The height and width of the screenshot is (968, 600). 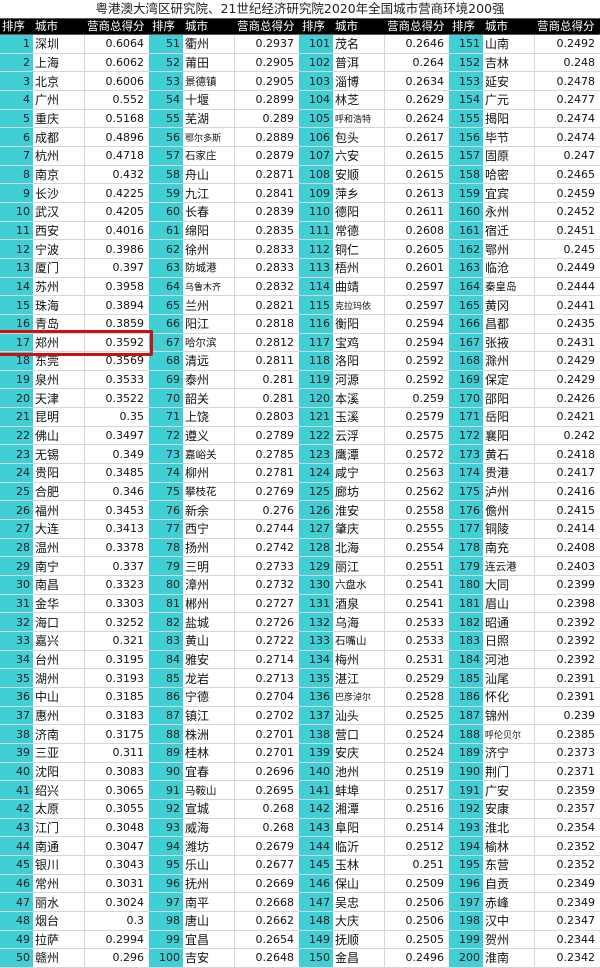 What do you see at coordinates (59, 752) in the screenshot?
I see `cell-city: 三亚` at bounding box center [59, 752].